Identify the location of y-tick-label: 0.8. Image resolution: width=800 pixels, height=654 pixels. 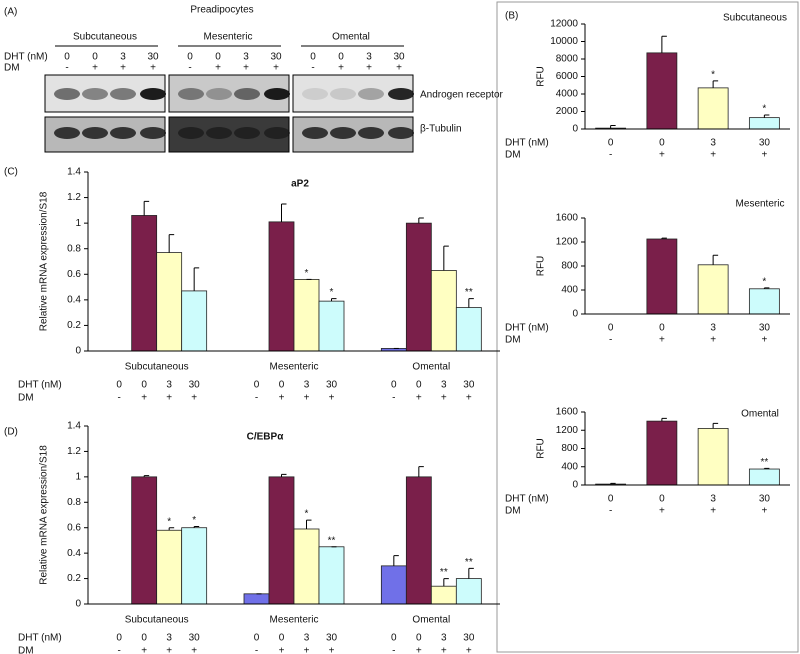
(74, 502).